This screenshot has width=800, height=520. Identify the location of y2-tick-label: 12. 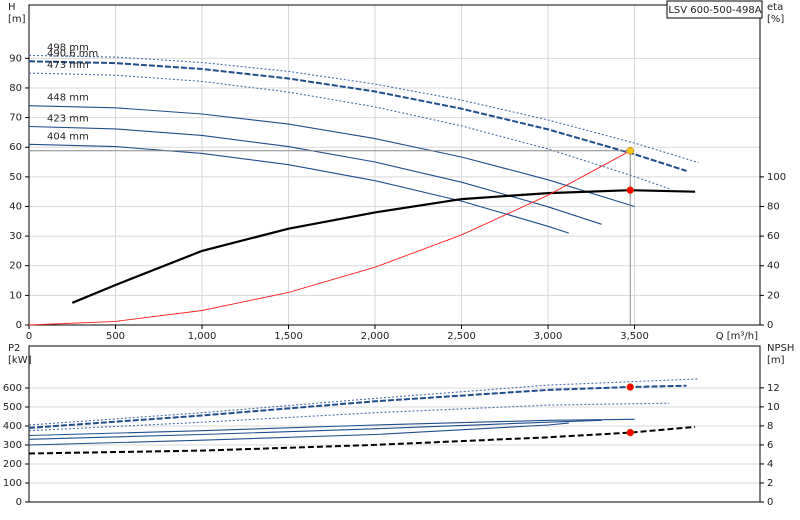
(773, 388).